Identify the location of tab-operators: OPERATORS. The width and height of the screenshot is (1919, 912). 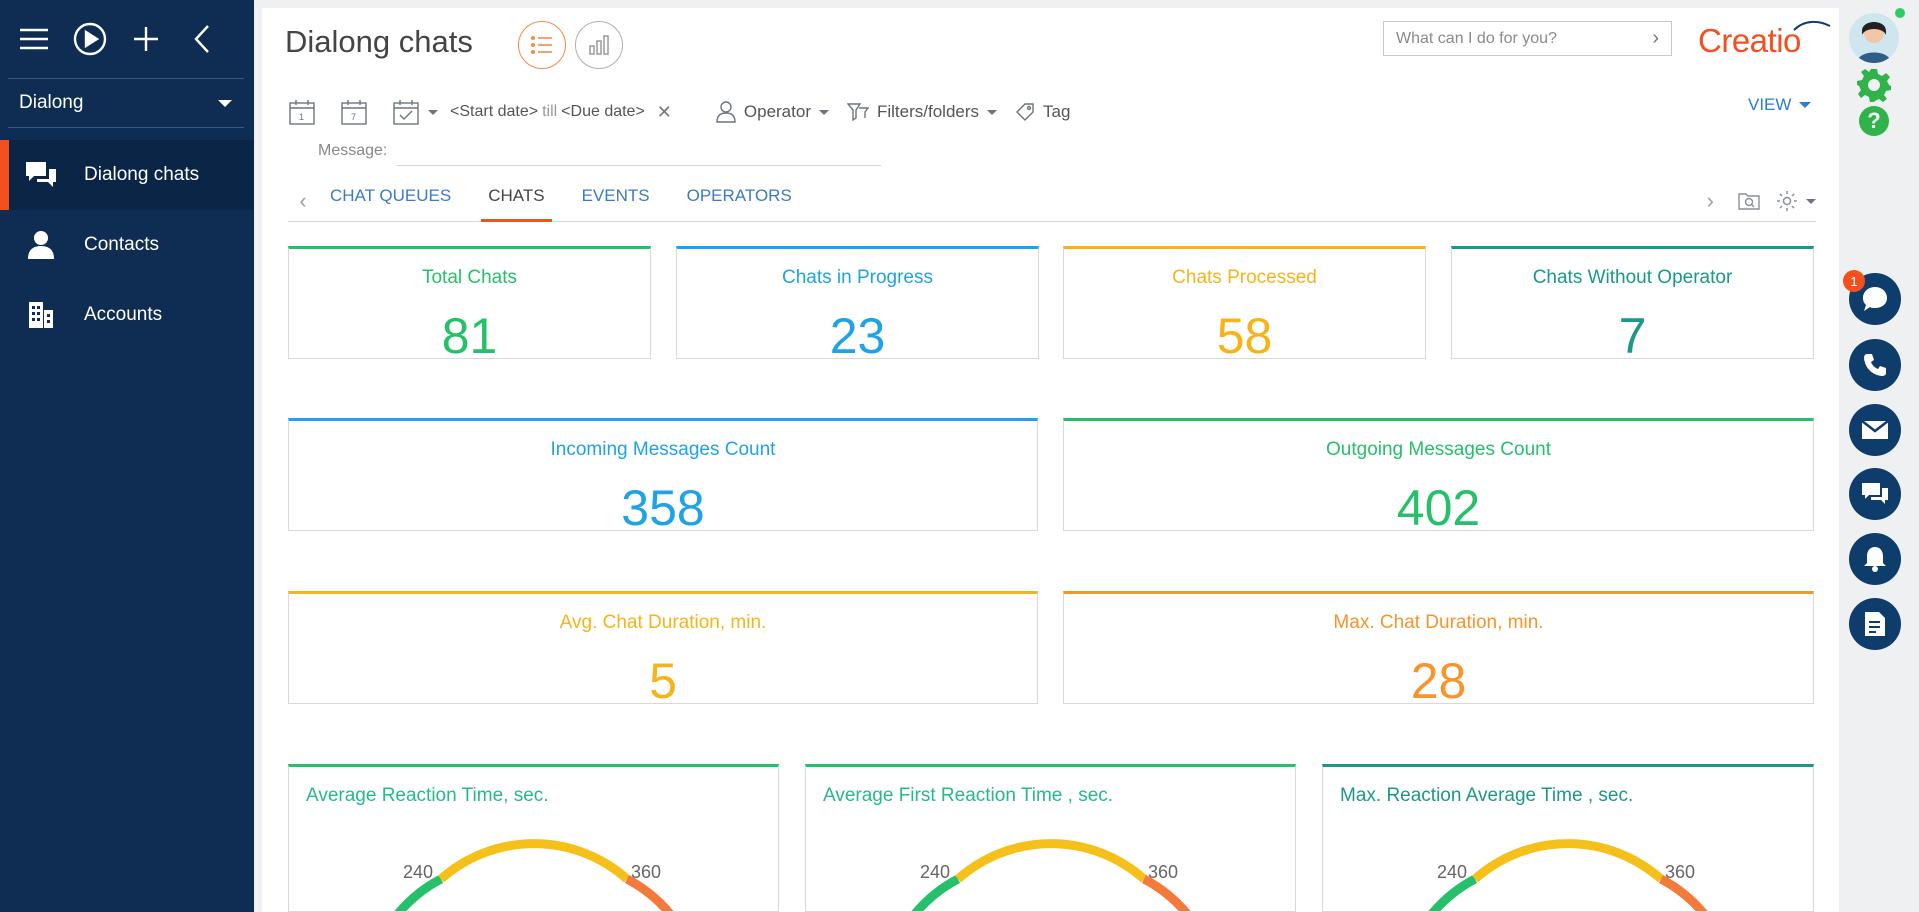
(739, 195).